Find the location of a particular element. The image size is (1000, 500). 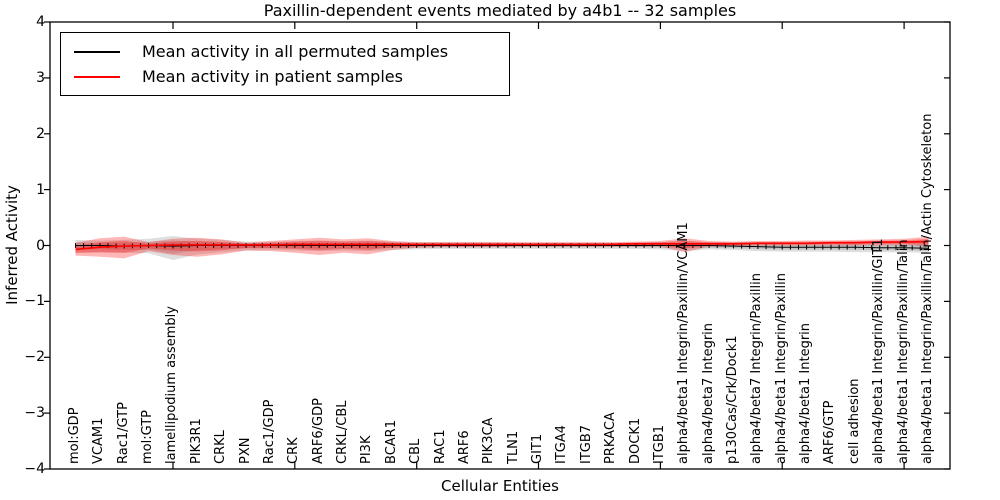

x-category-label: GIT1 is located at coordinates (538, 448).